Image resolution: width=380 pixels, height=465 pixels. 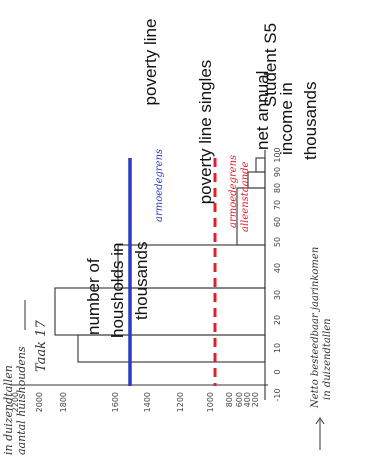 What do you see at coordinates (159, 185) in the screenshot?
I see `handwritten-poverty-line: armoedegrens` at bounding box center [159, 185].